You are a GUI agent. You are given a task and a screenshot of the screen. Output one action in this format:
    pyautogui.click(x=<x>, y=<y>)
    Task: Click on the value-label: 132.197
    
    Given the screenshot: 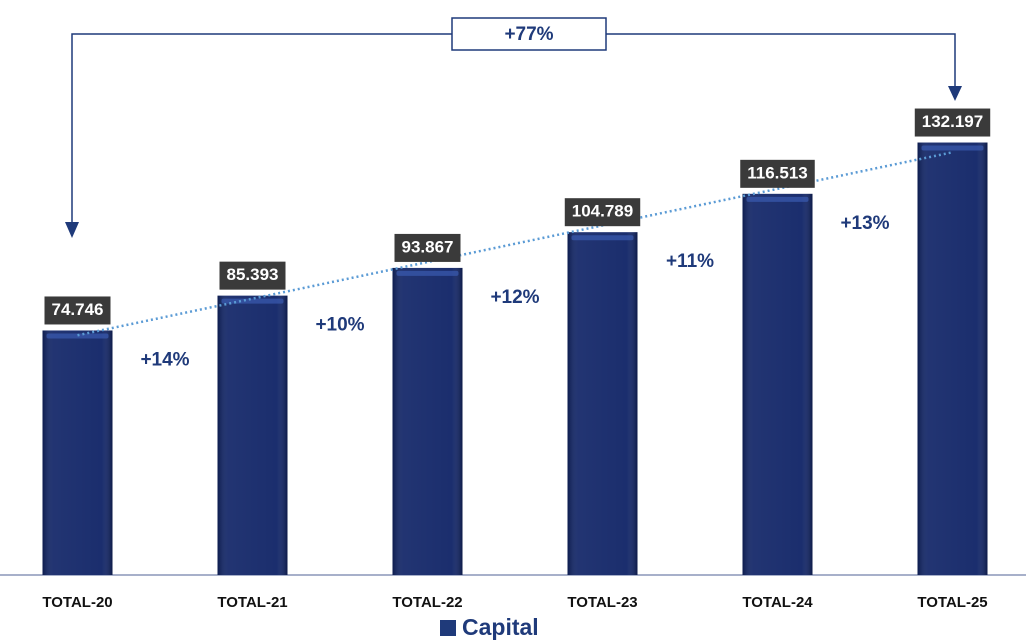 What is the action you would take?
    pyautogui.click(x=952, y=121)
    